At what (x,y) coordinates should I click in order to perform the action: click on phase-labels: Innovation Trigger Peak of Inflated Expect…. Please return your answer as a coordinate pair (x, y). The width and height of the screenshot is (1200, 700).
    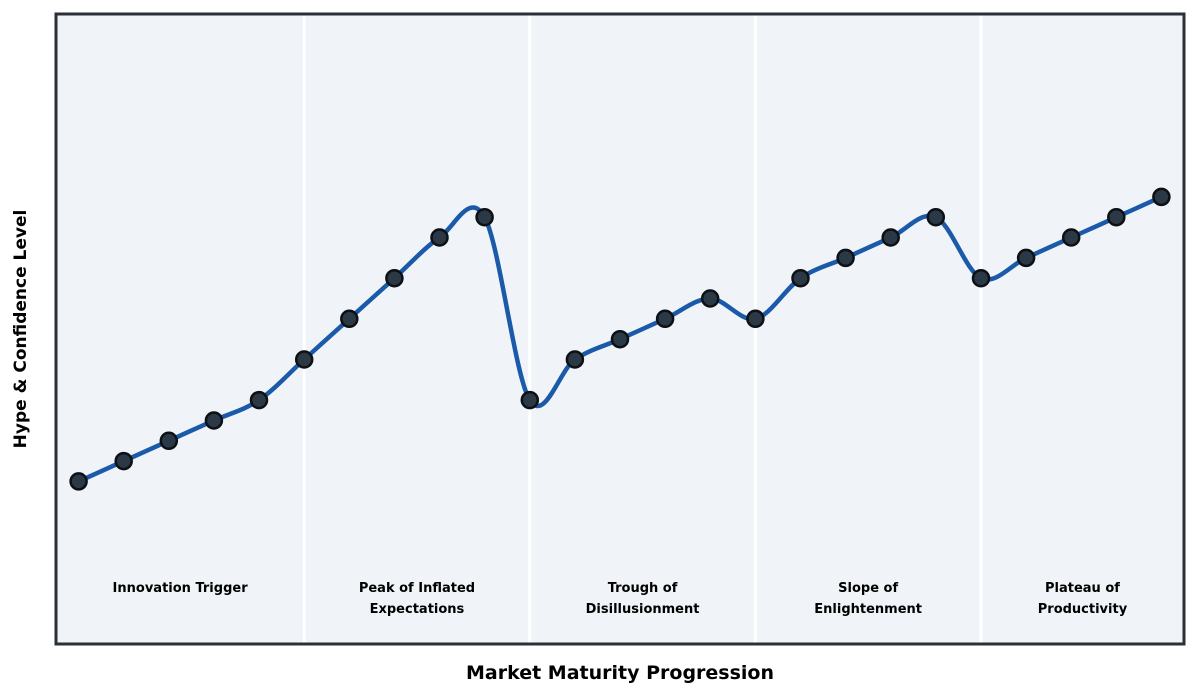
    Looking at the image, I should click on (620, 599).